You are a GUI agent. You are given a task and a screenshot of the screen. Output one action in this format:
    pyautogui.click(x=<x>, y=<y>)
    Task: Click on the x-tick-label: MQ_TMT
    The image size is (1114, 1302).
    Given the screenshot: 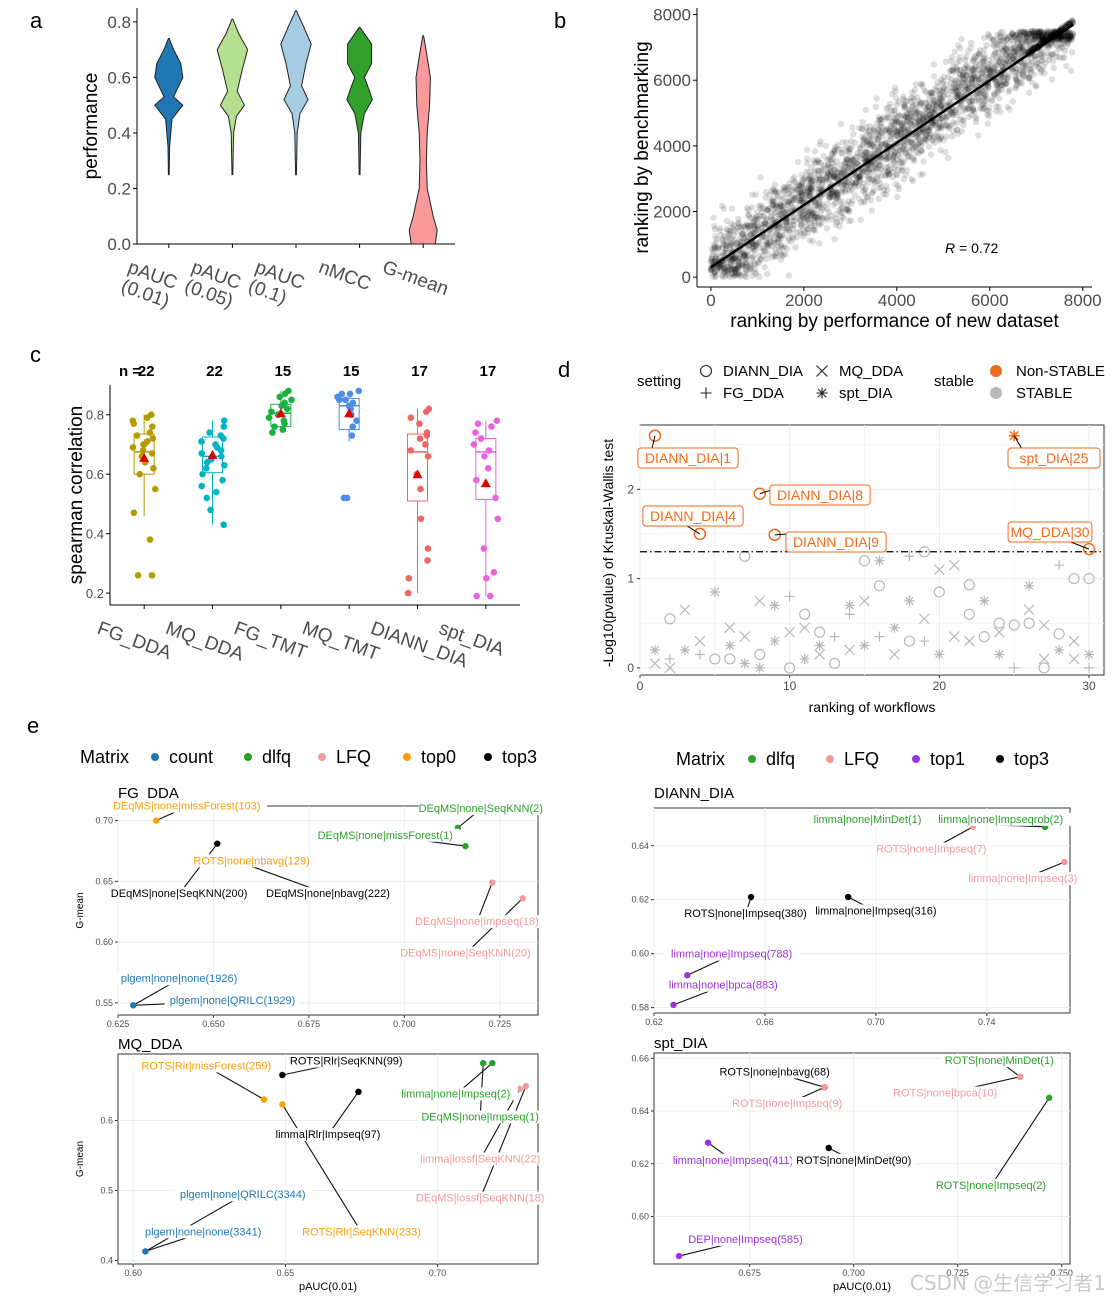 What is the action you would take?
    pyautogui.click(x=340, y=641)
    